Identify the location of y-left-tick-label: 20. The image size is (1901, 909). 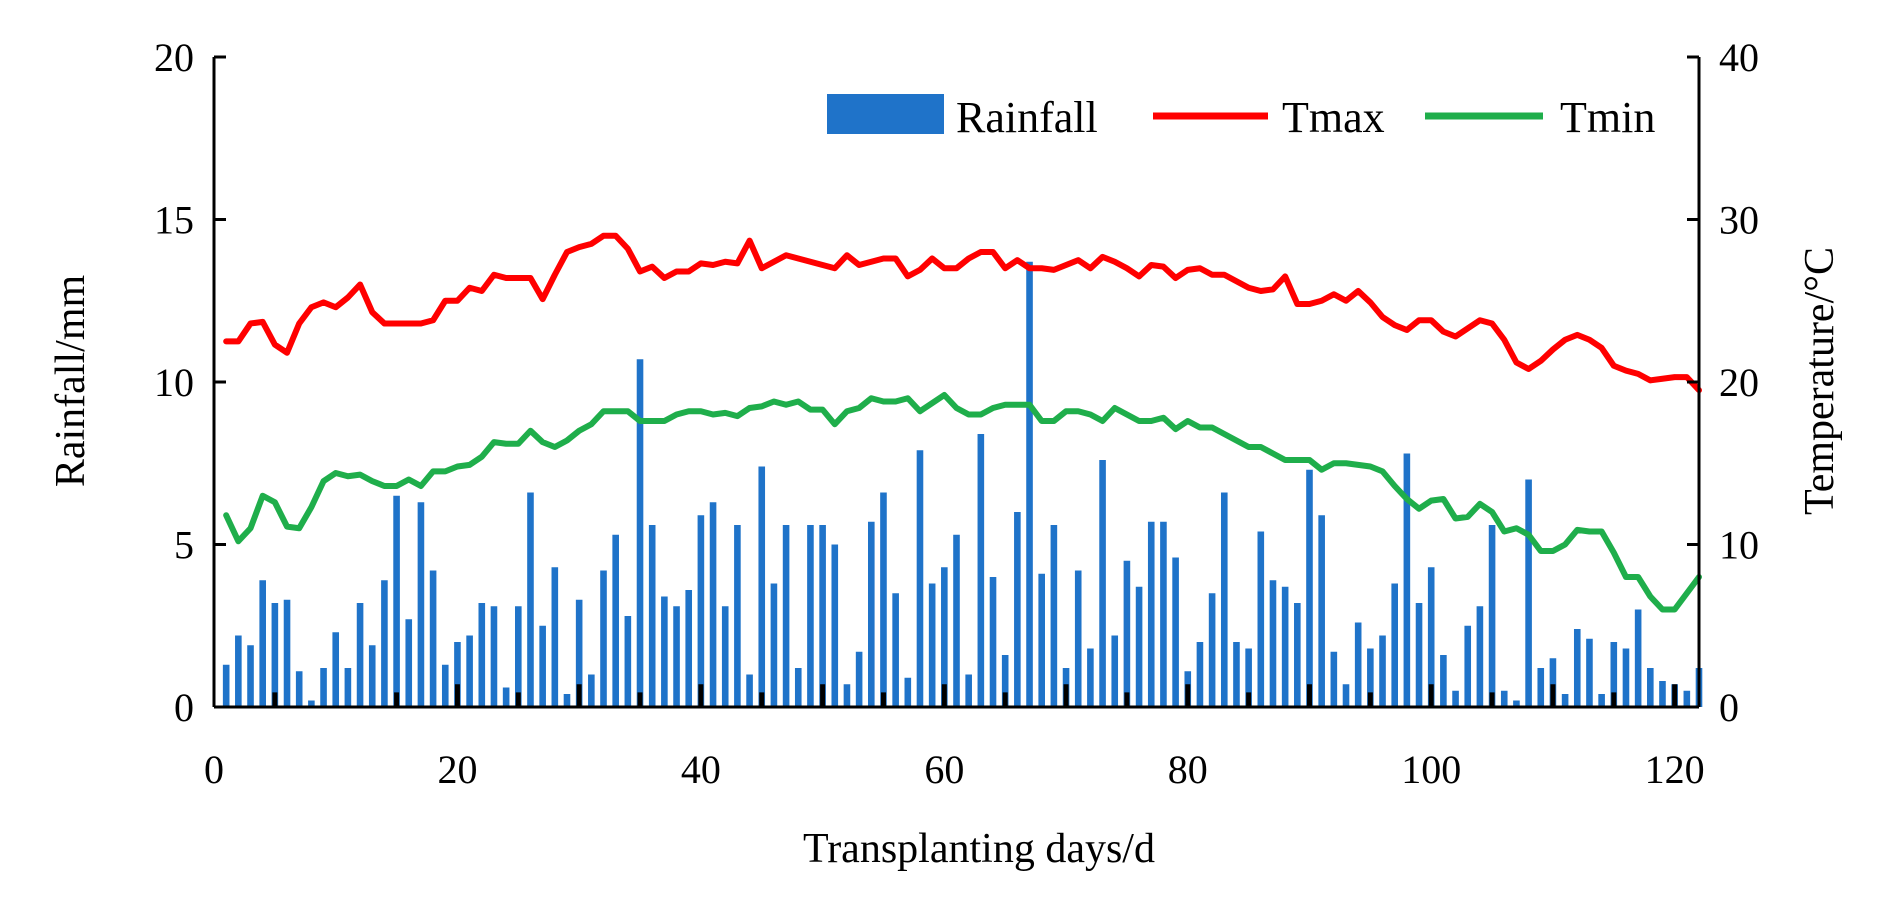
(174, 57).